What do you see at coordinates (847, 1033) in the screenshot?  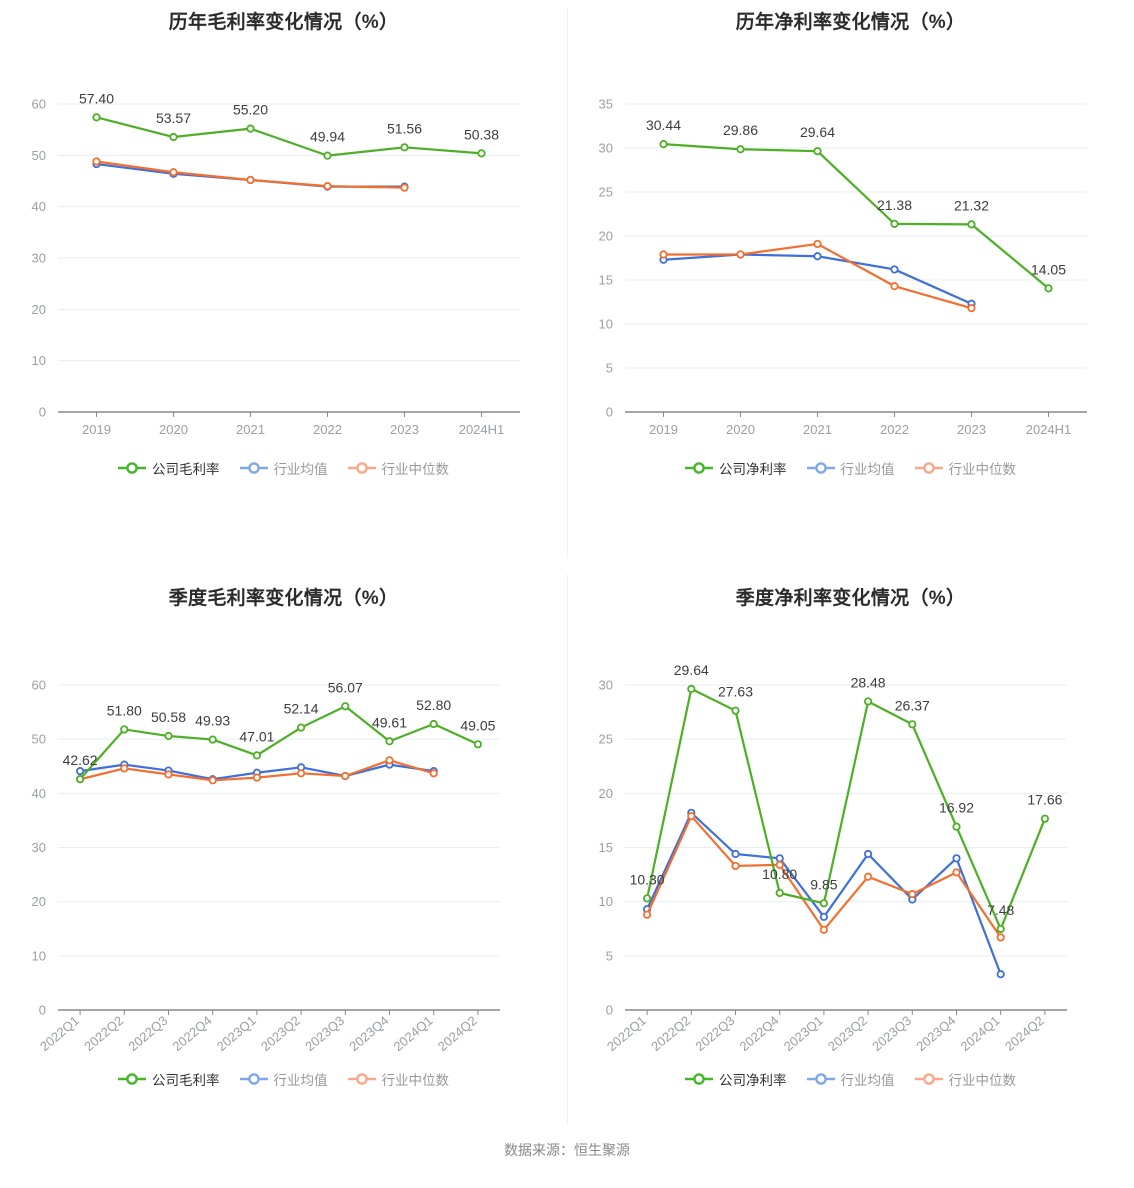 I see `svg-text: 2023Q2` at bounding box center [847, 1033].